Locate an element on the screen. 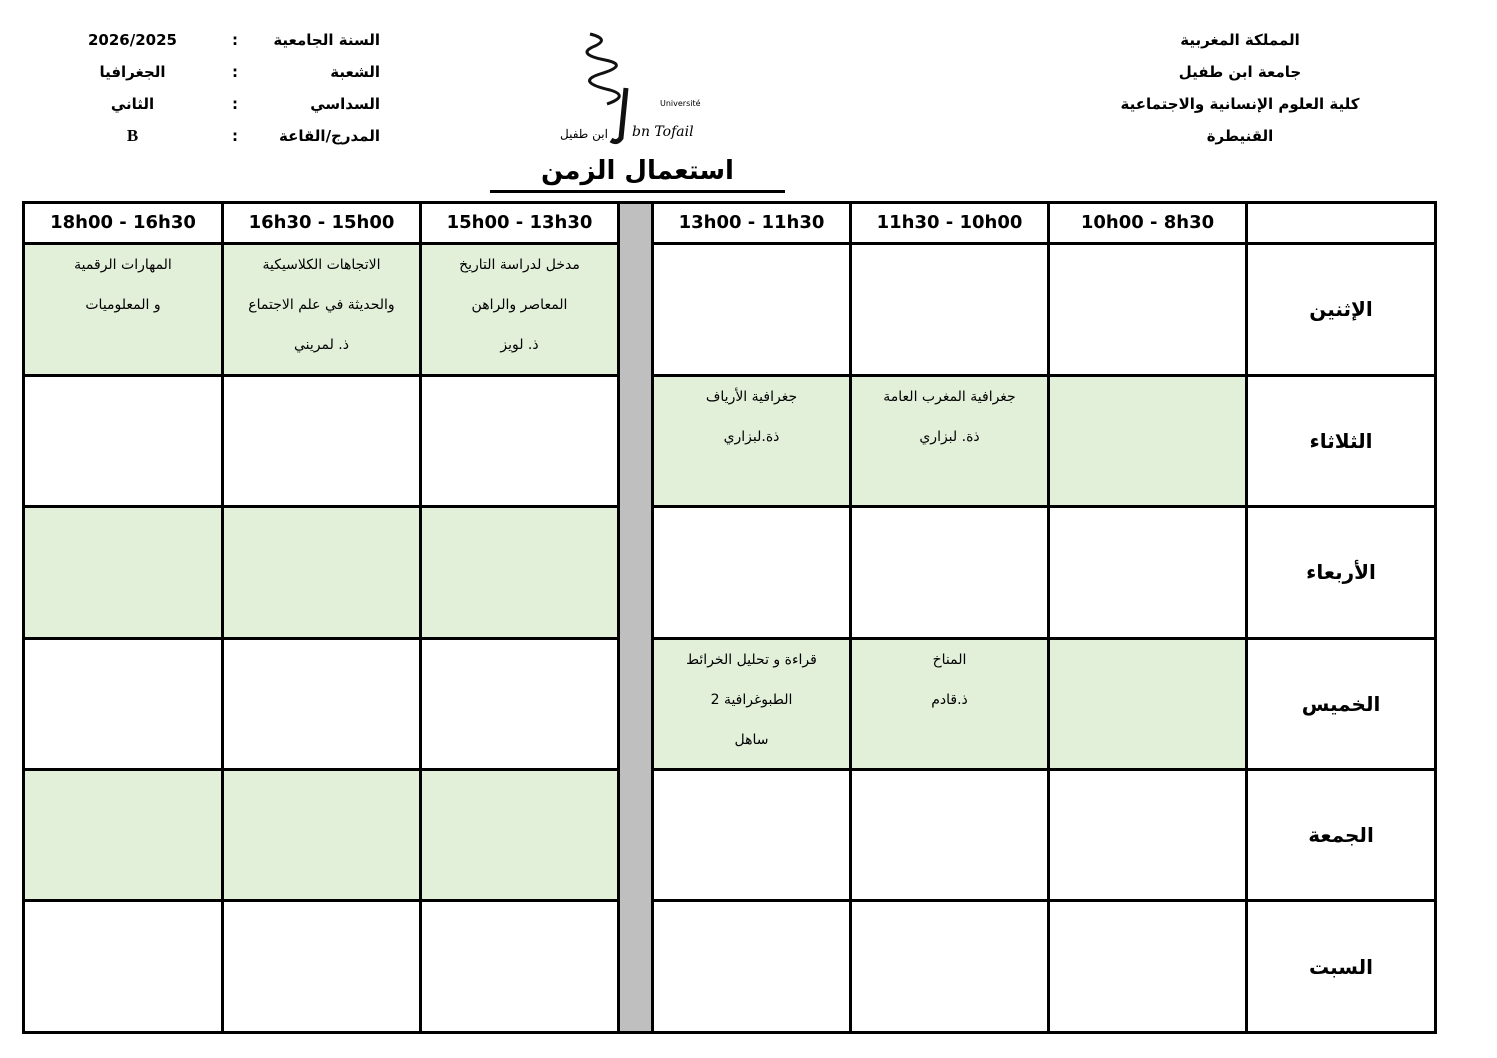 This screenshot has height=1058, width=1497. info-label: المدرج/القاعة is located at coordinates (329, 136).